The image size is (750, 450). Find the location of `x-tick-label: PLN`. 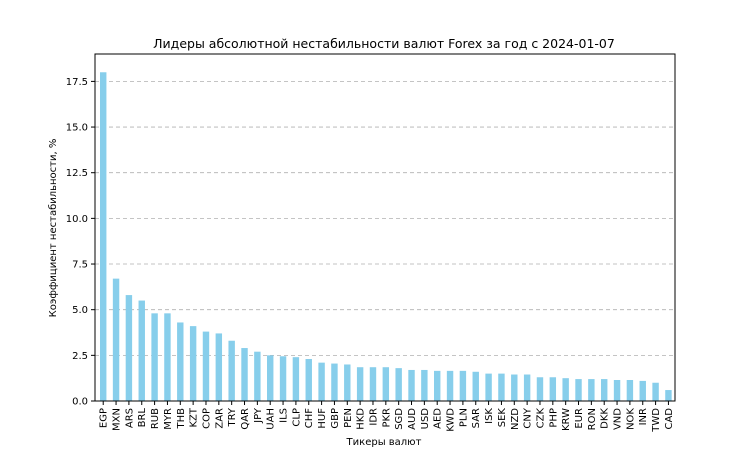

x-tick-label: PLN is located at coordinates (463, 417).